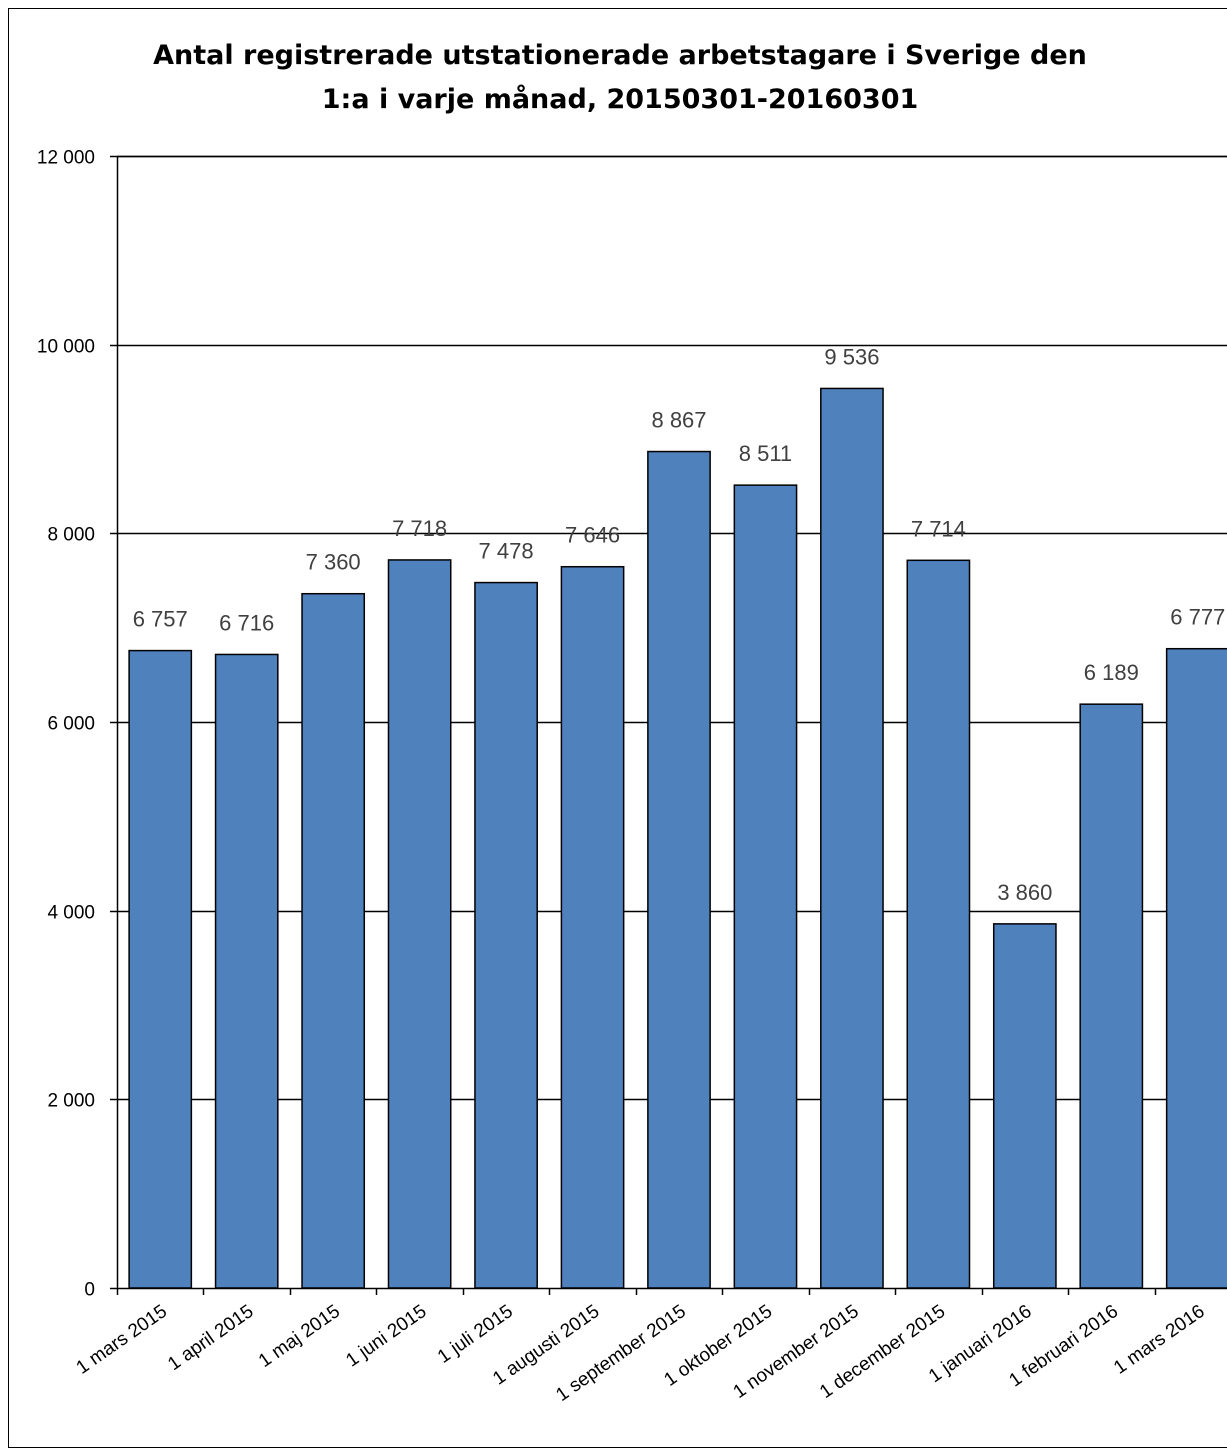 This screenshot has width=1227, height=1448. What do you see at coordinates (71, 724) in the screenshot?
I see `y-tick-label: 6 000` at bounding box center [71, 724].